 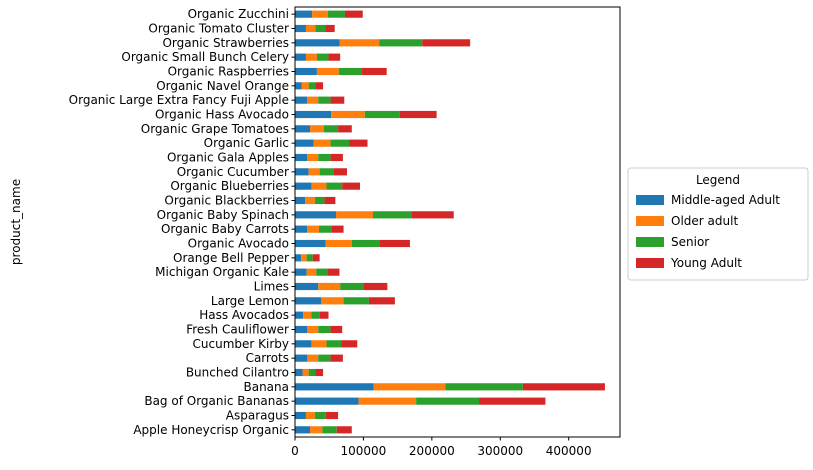 What do you see at coordinates (238, 14) in the screenshot?
I see `y-tick-label: Organic Zucchini` at bounding box center [238, 14].